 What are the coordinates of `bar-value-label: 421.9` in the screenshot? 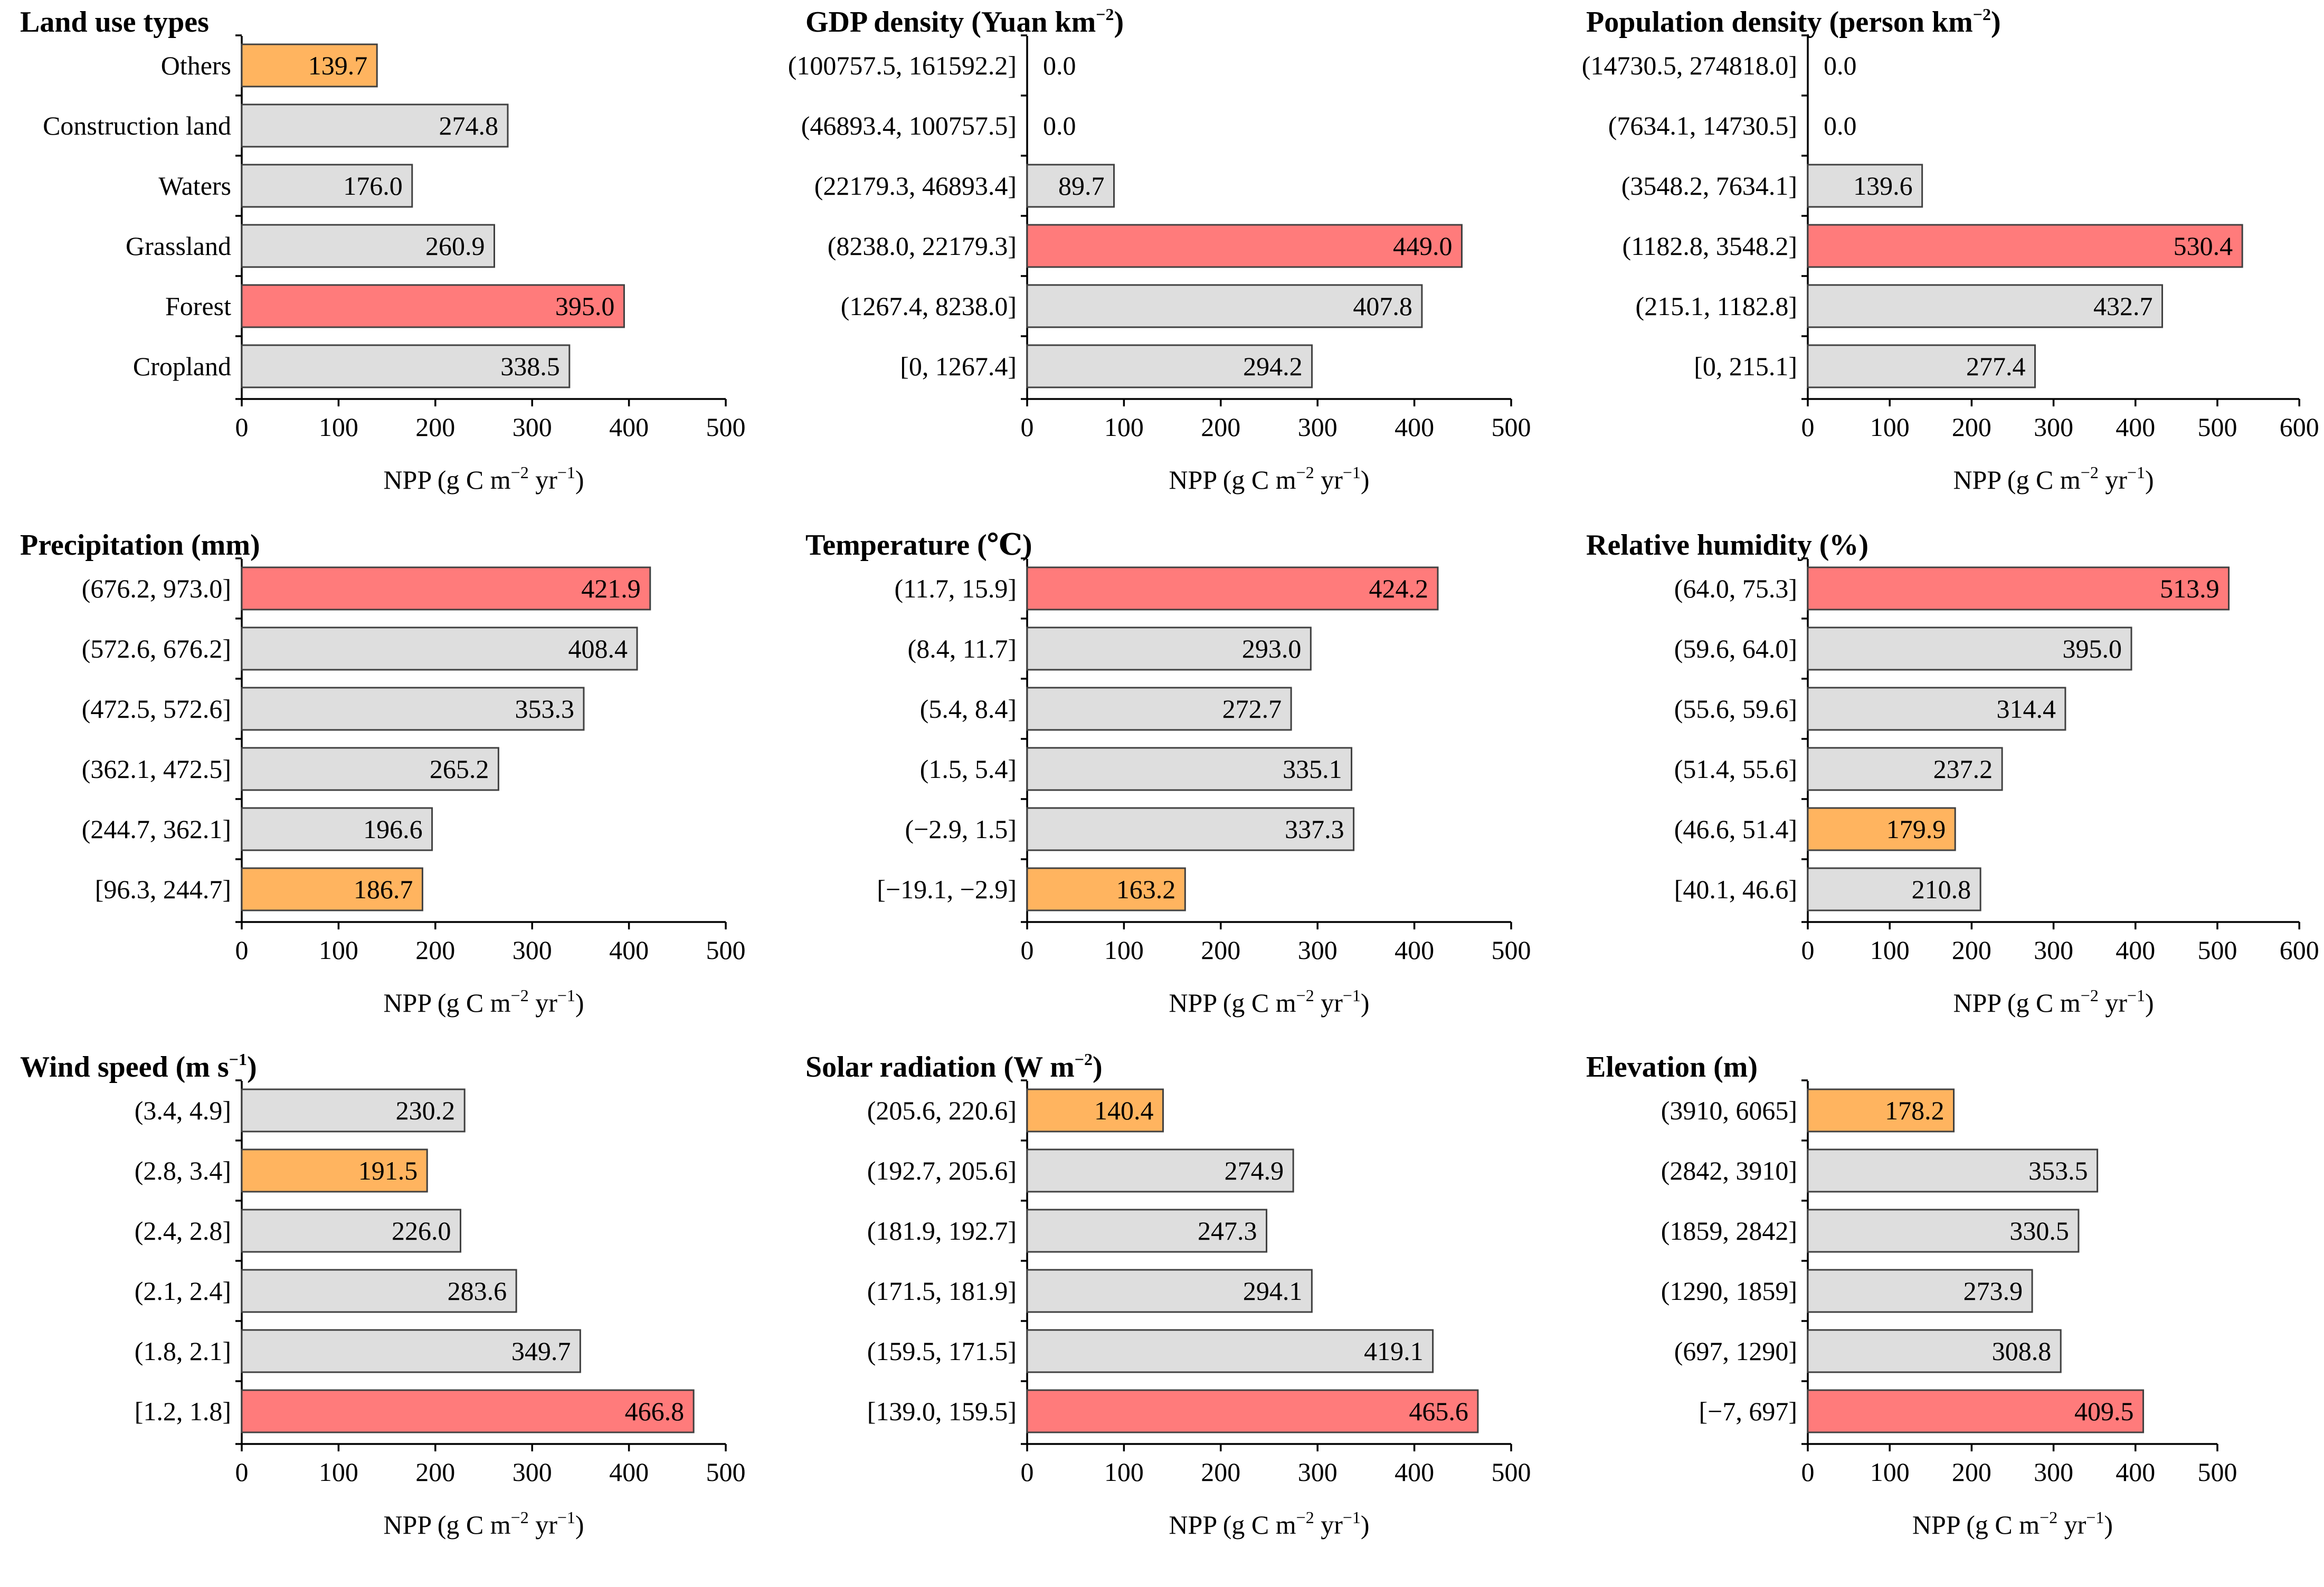 It's located at (611, 589).